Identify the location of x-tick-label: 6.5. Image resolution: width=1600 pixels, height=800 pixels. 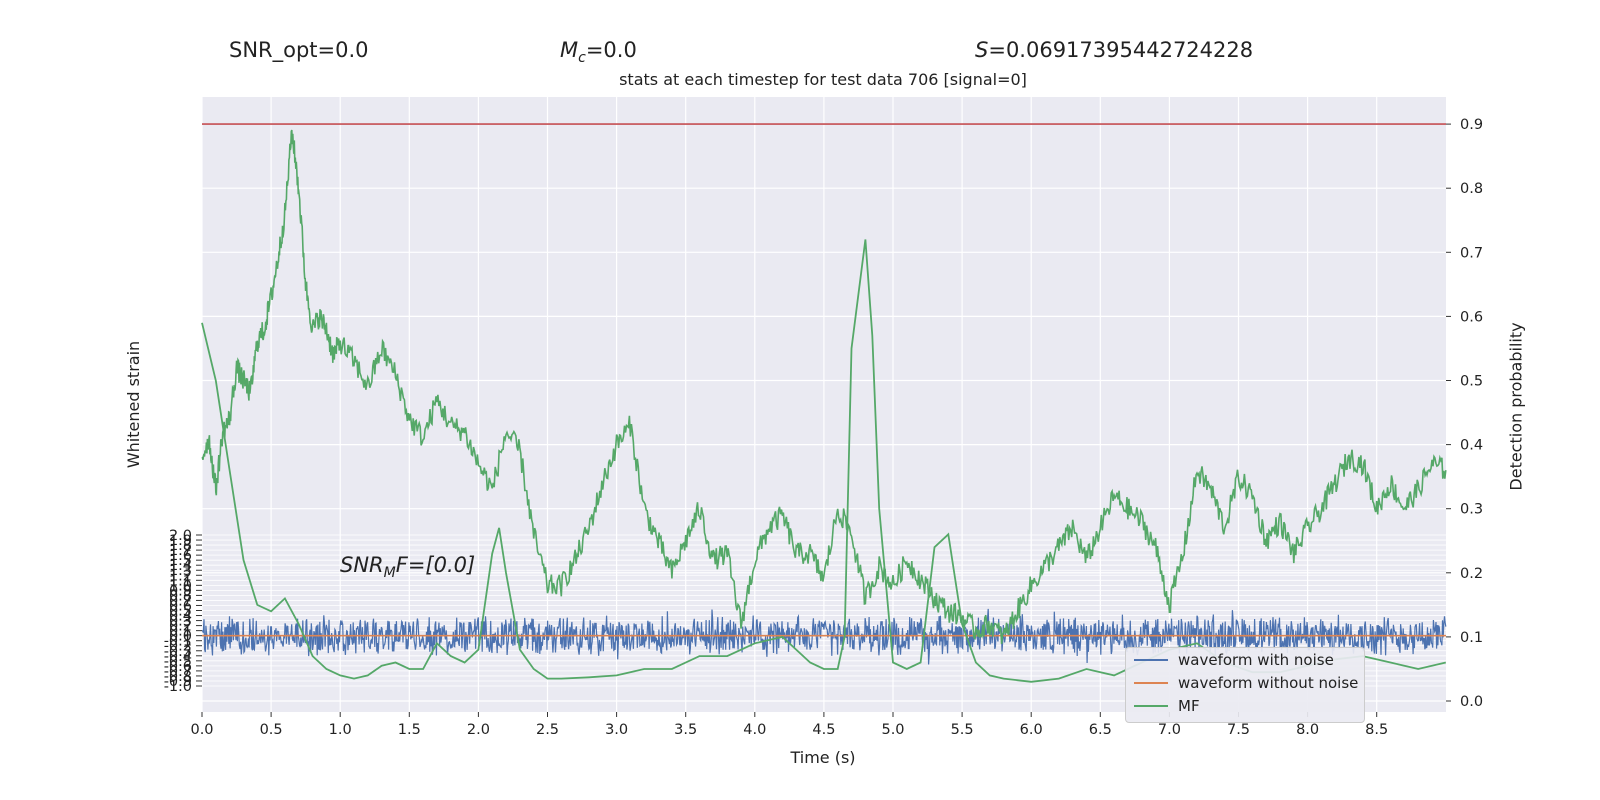
(1100, 730).